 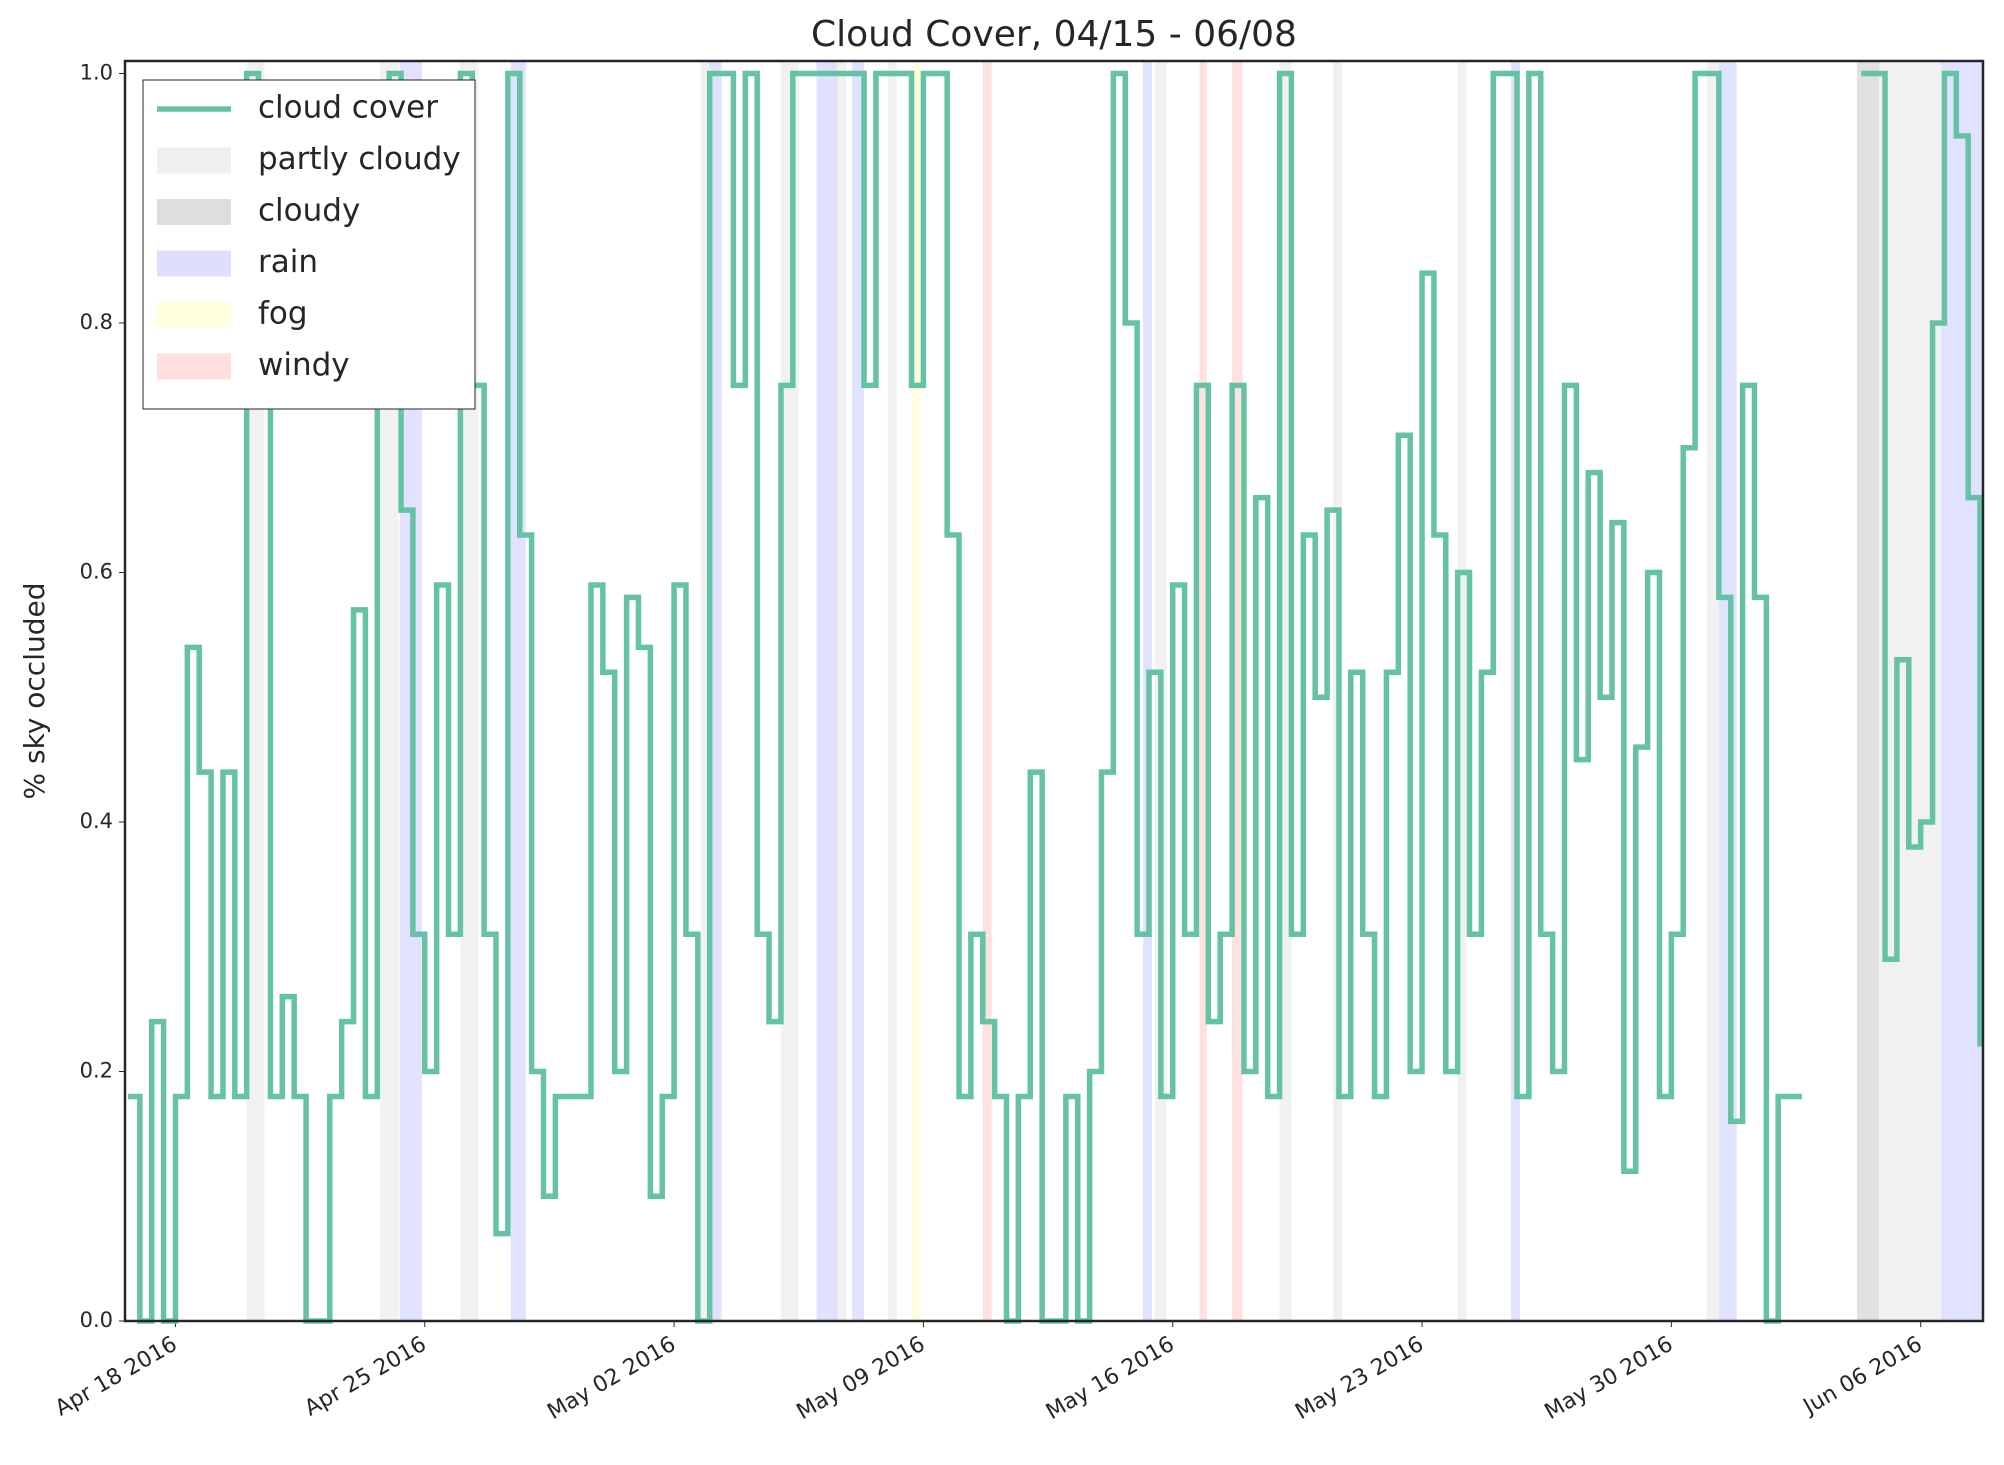 I want to click on x-tick-label: May 30 2016, so click(x=1609, y=1378).